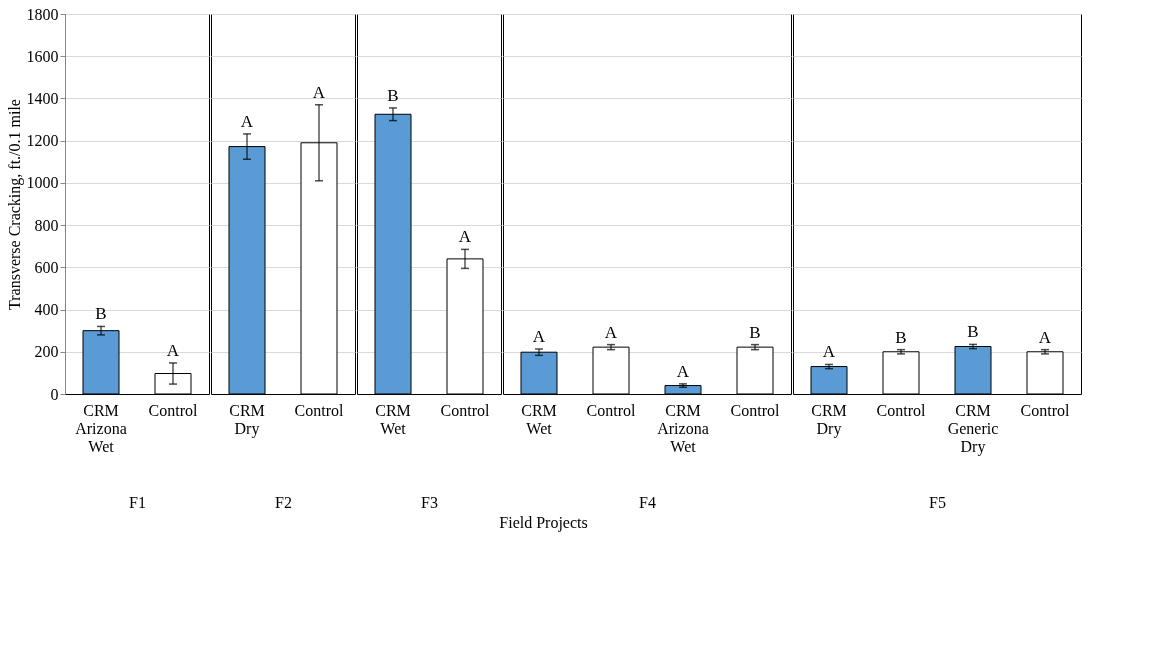 The image size is (1149, 650). What do you see at coordinates (46, 267) in the screenshot?
I see `y-tick-label: 600` at bounding box center [46, 267].